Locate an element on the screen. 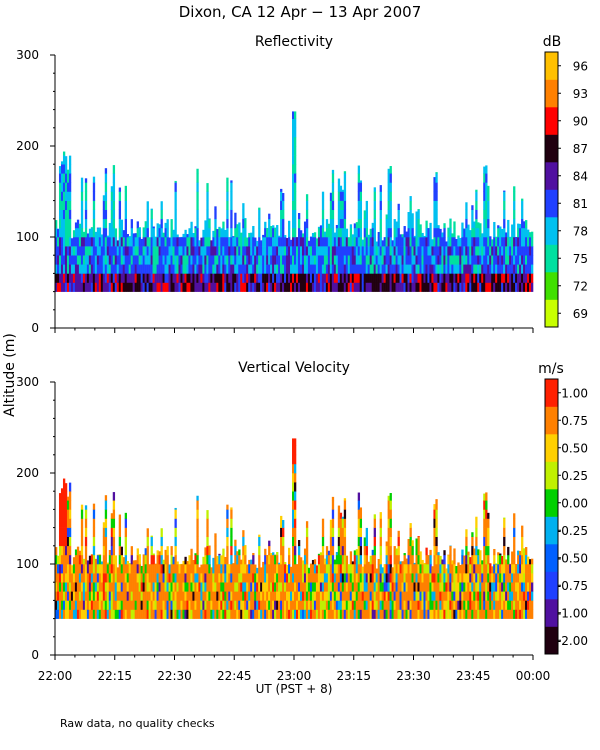 This screenshot has width=600, height=750. y-tick-label: 300 is located at coordinates (27, 55).